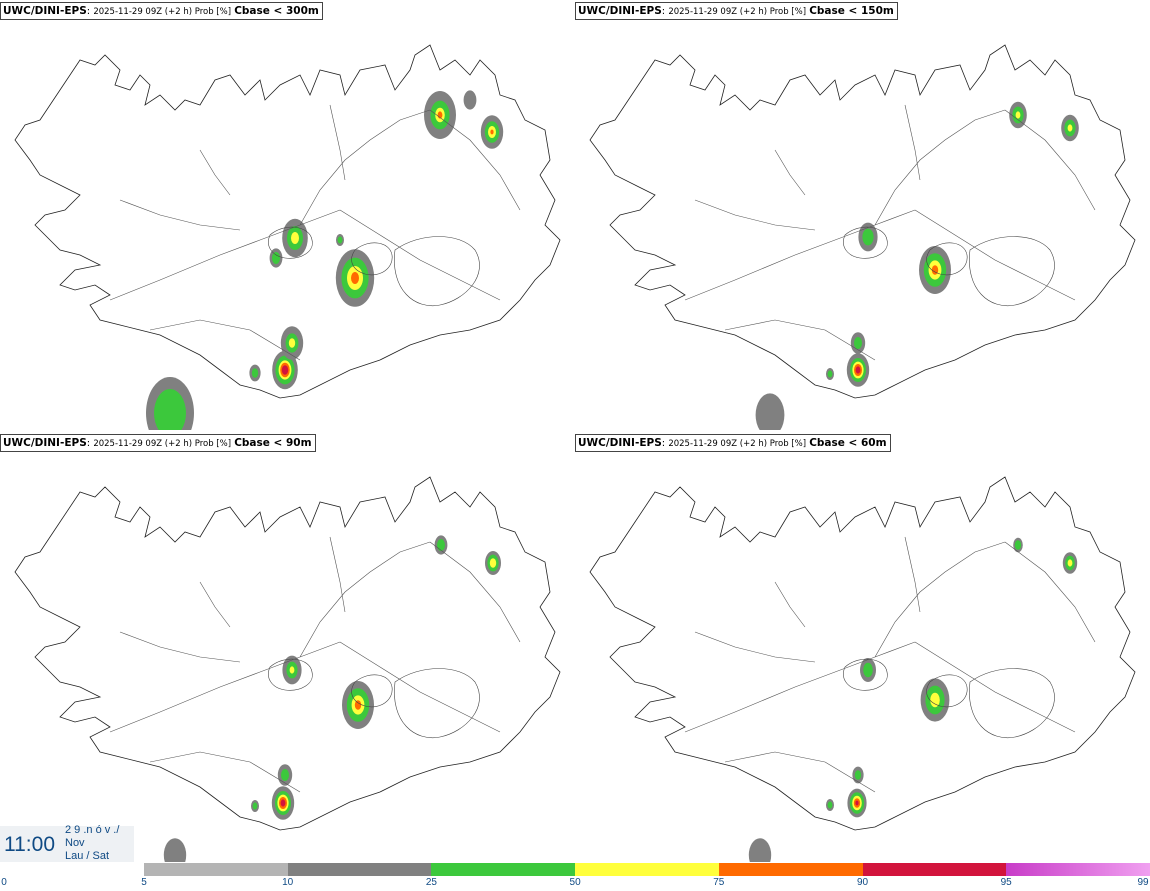 This screenshot has width=1150, height=891. Describe the element at coordinates (92, 830) in the screenshot. I see `valid-date-line: 2 9 .n ó v ./` at that location.